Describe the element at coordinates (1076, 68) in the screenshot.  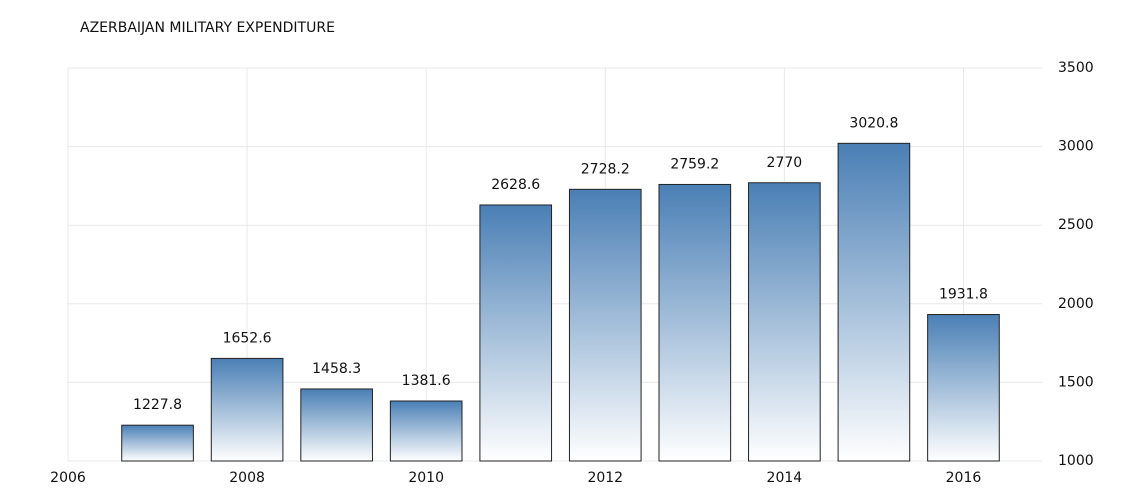
I see `y-tick-label: 3500` at that location.